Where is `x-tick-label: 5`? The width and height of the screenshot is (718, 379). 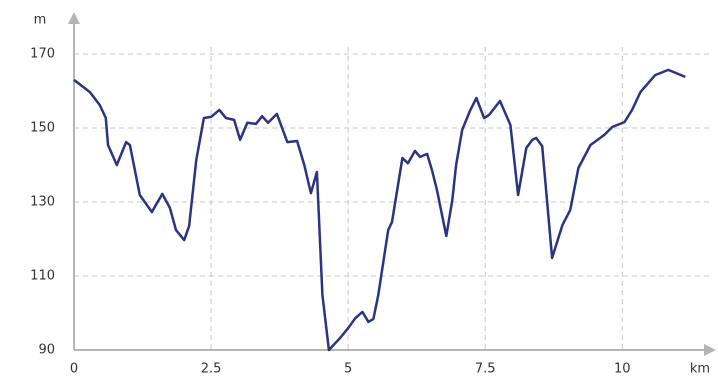
x-tick-label: 5 is located at coordinates (348, 369).